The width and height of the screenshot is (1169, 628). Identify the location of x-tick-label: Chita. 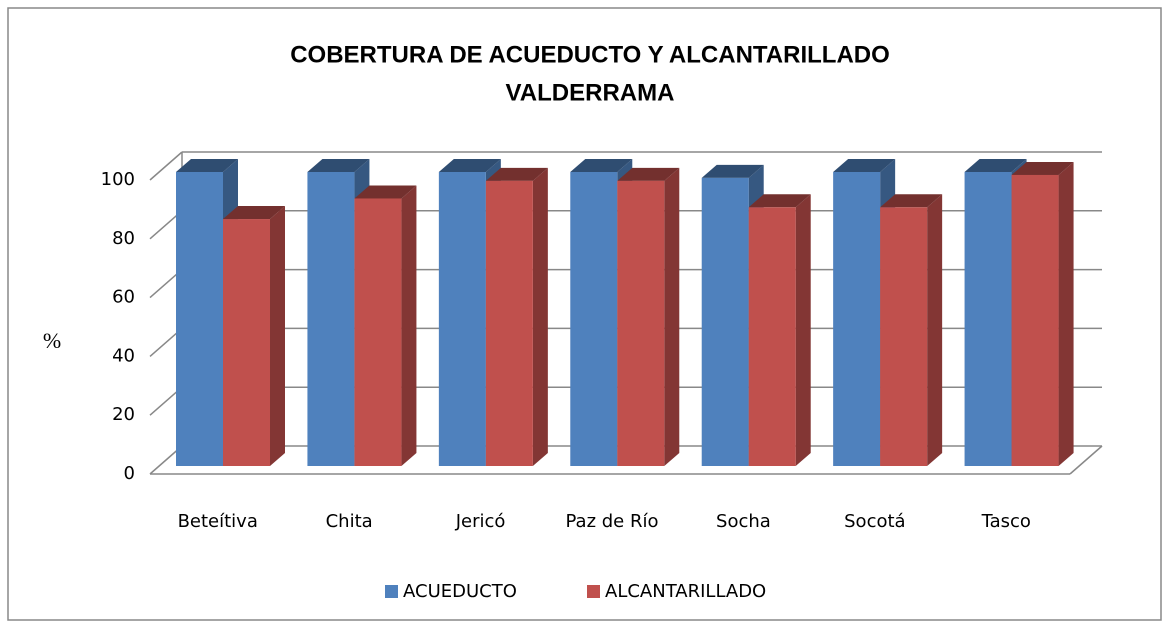
(349, 521).